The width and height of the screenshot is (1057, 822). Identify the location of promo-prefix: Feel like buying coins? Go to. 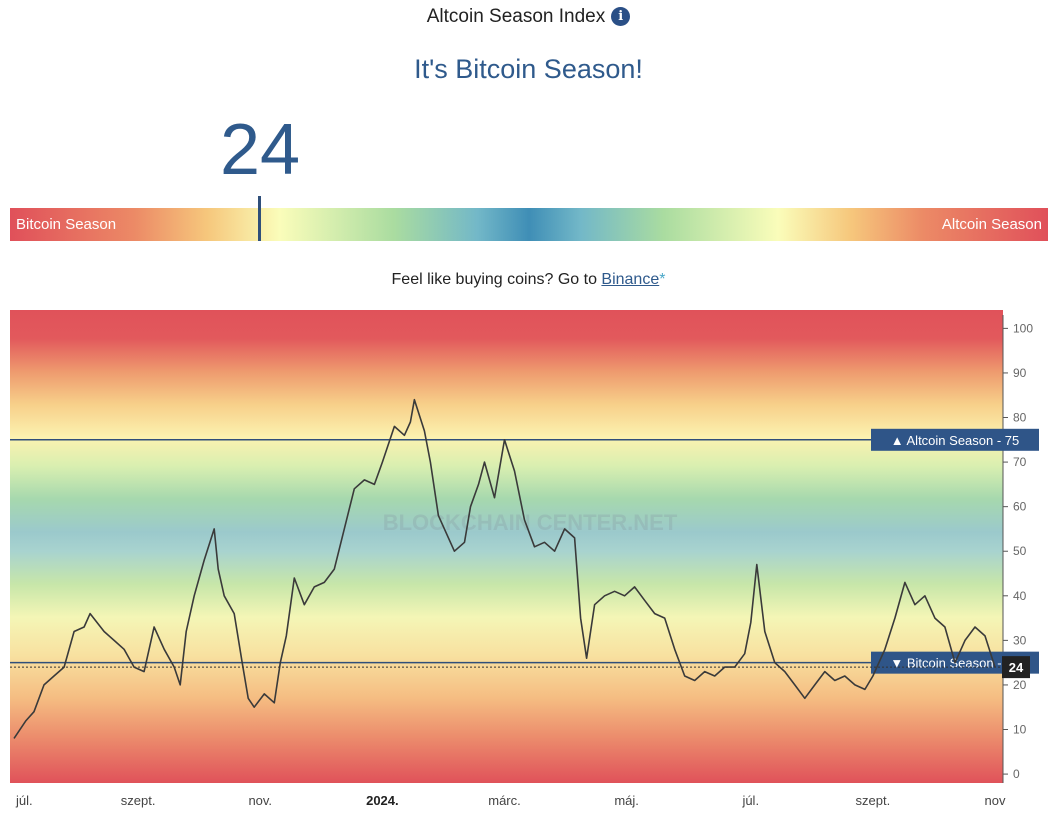
(496, 279).